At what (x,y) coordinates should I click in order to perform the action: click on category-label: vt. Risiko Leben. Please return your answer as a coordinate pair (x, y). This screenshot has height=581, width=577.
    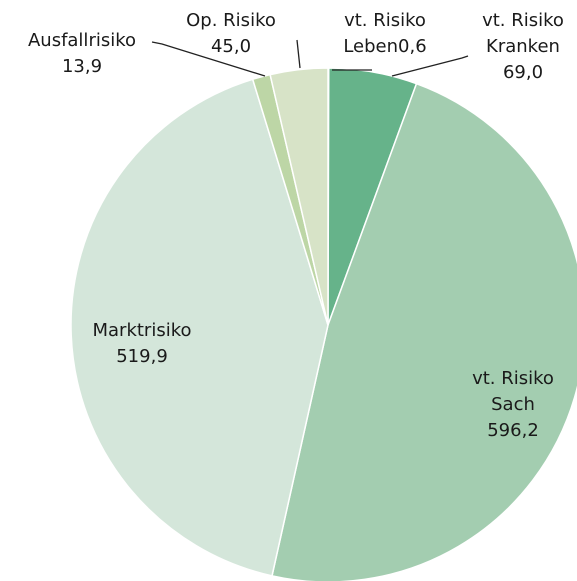
    Looking at the image, I should click on (384, 33).